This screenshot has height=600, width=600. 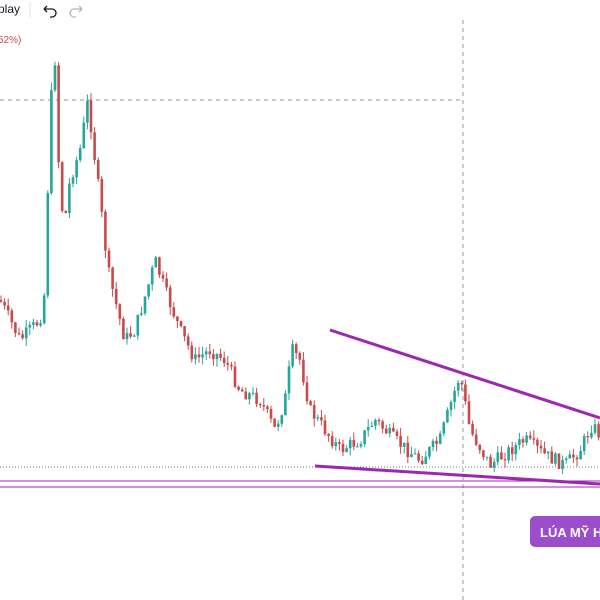 I want to click on toolbar-label: play, so click(x=10, y=9).